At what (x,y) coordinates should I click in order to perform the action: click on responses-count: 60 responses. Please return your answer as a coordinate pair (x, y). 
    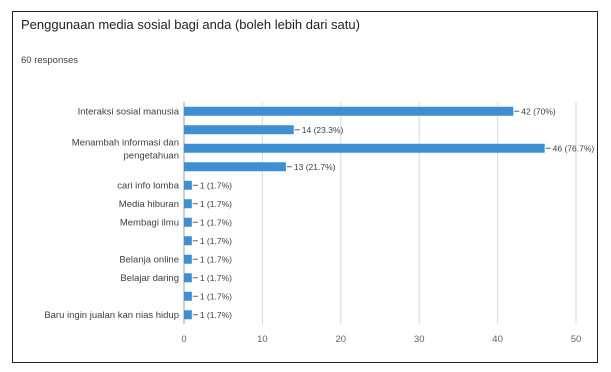
    Looking at the image, I should click on (50, 60).